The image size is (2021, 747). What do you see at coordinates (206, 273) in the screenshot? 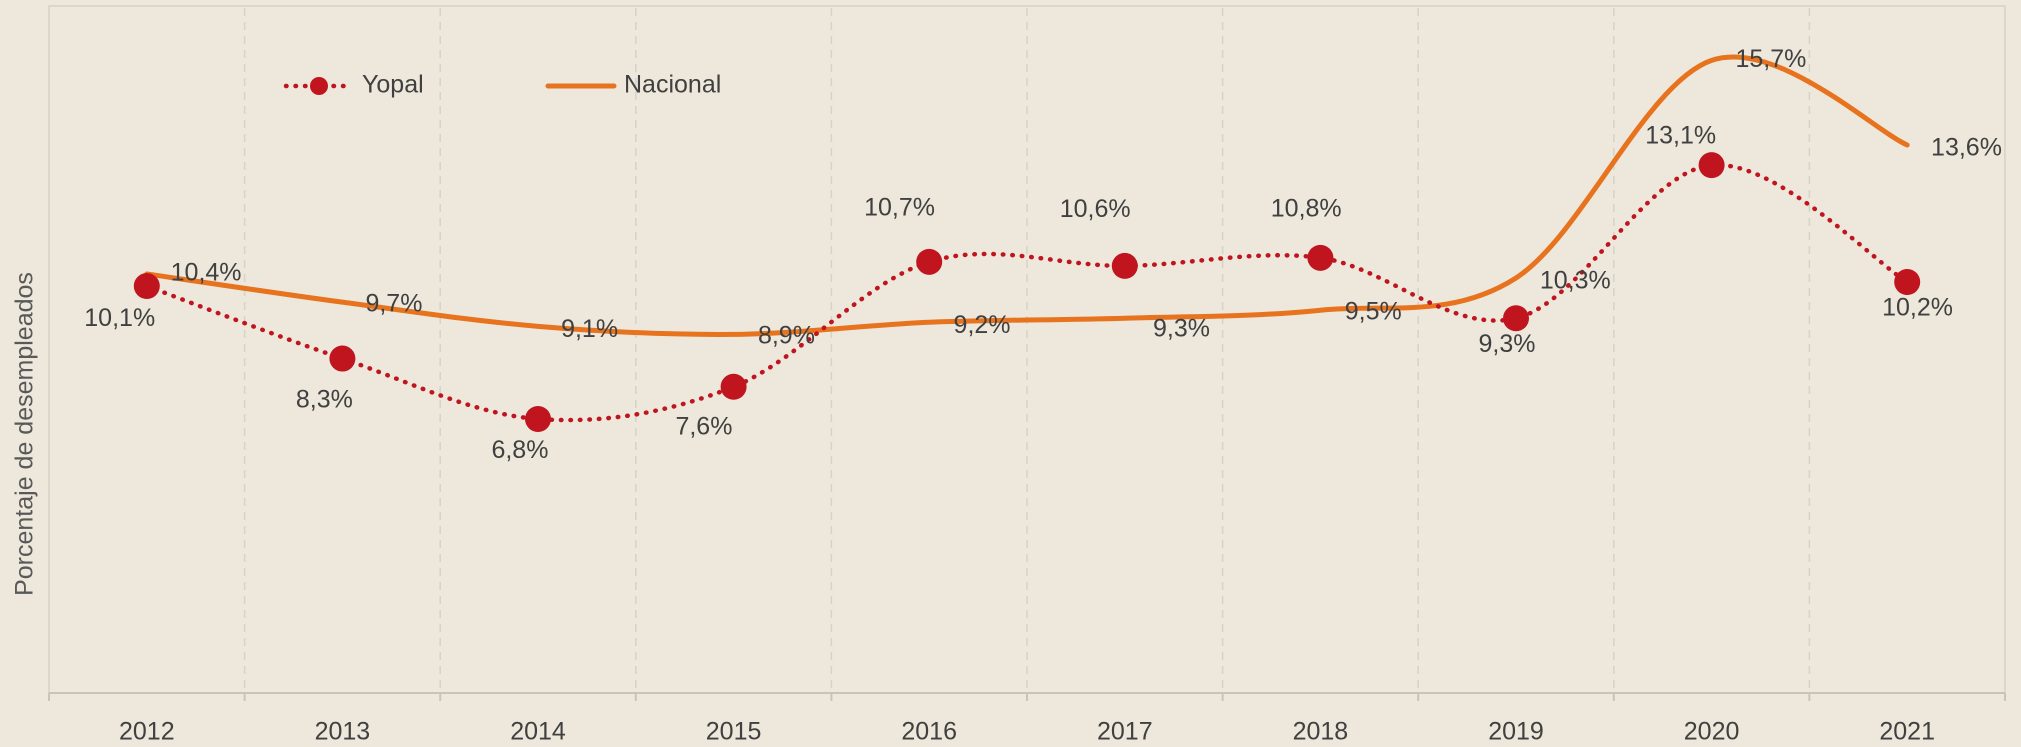
I see `data-label: 10,4%` at bounding box center [206, 273].